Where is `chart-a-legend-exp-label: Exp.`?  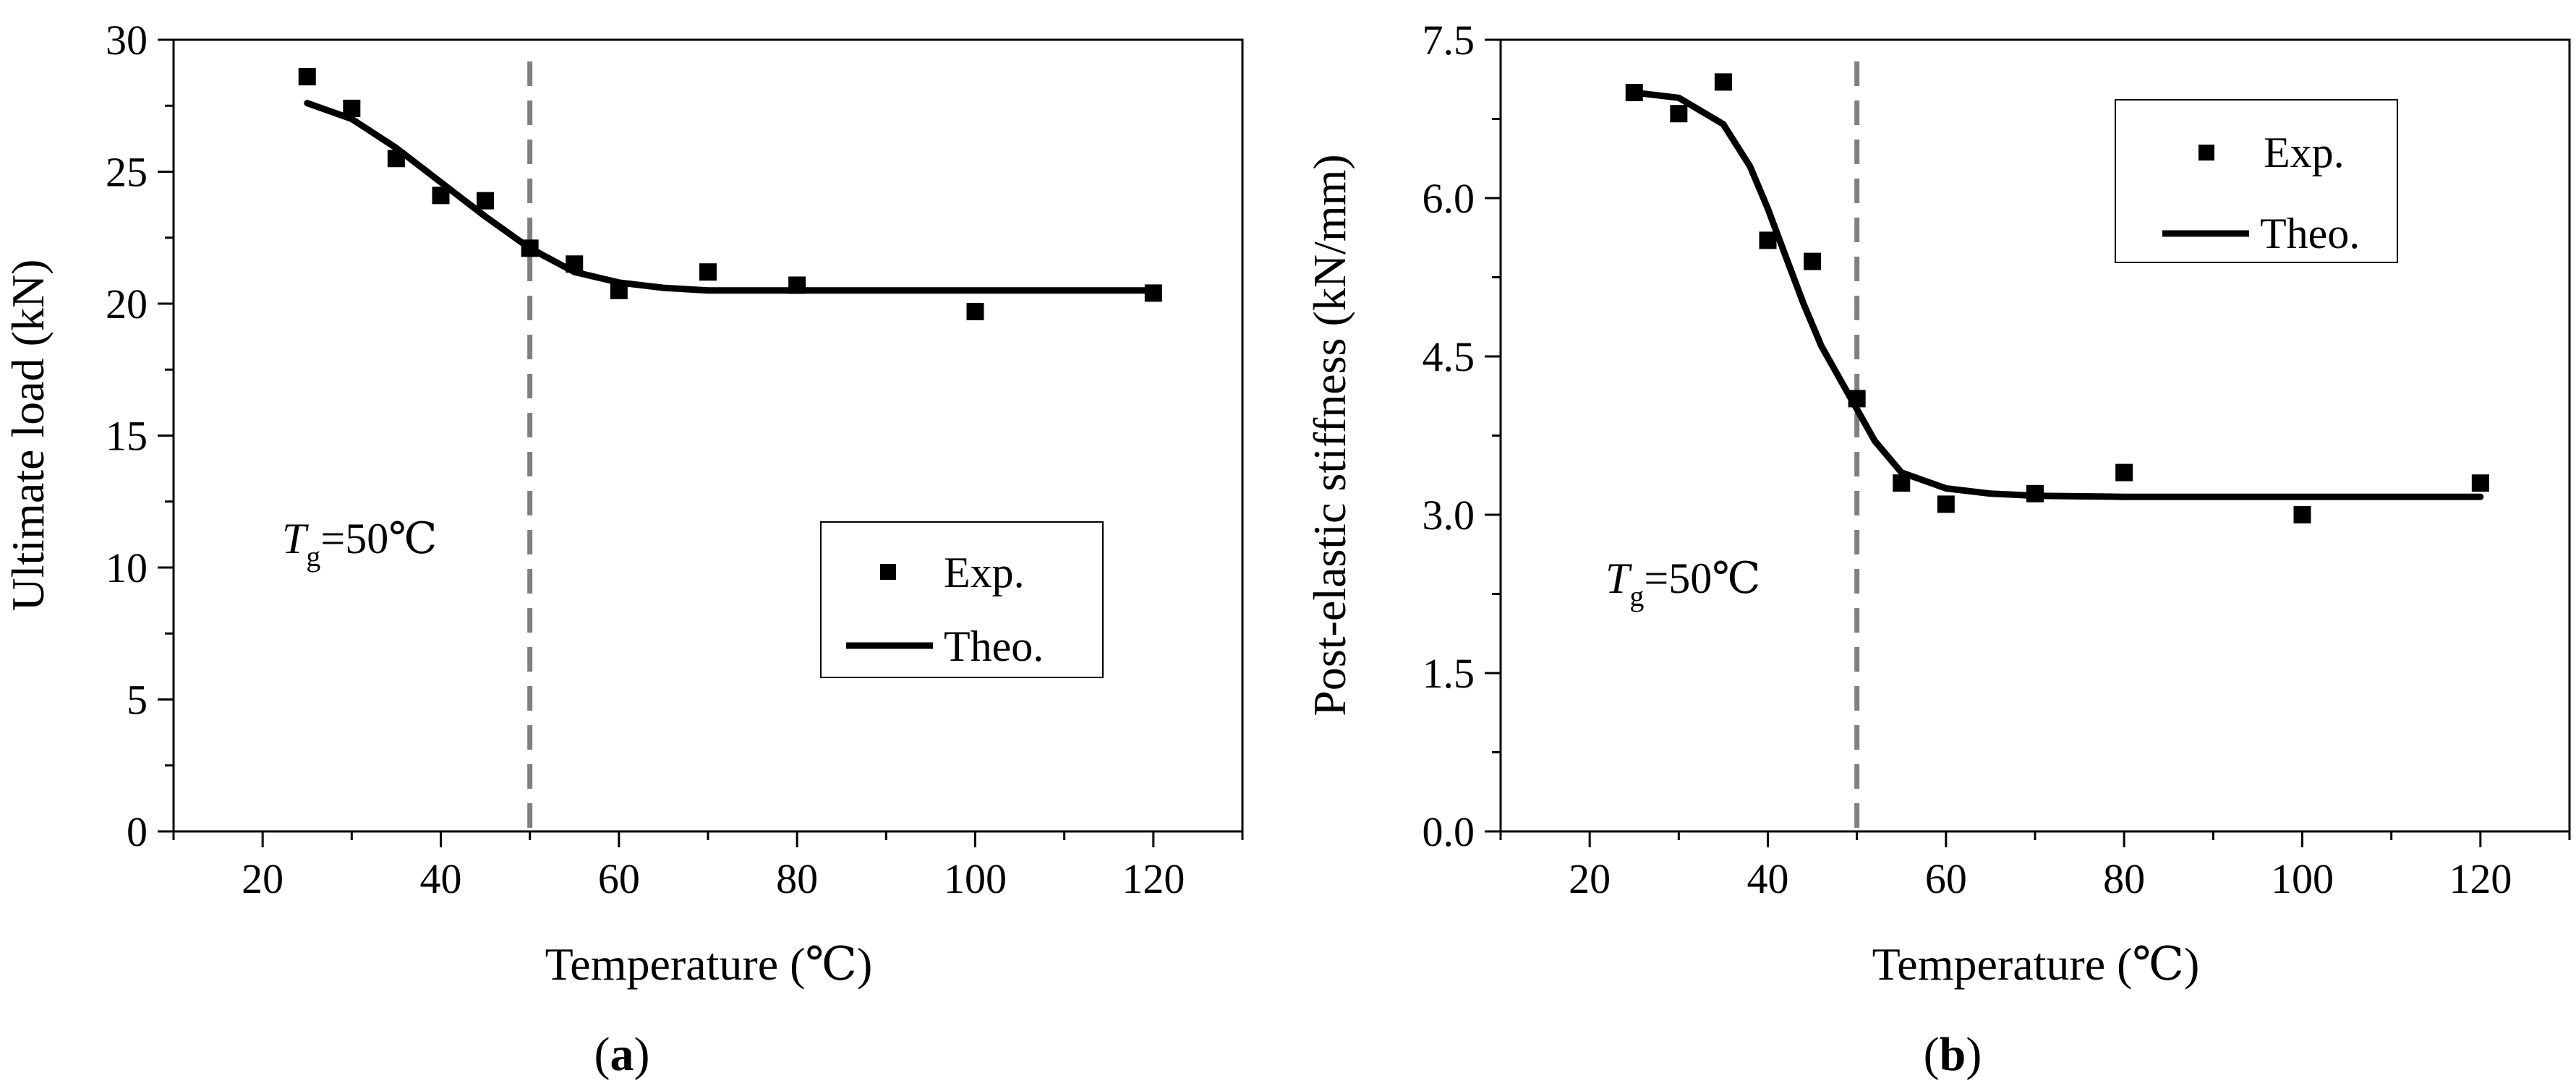
chart-a-legend-exp-label: Exp. is located at coordinates (984, 572).